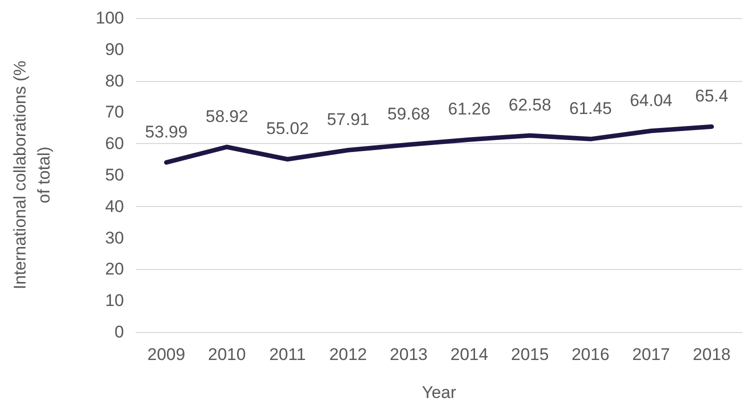 The height and width of the screenshot is (412, 751). I want to click on x-tick-label: 2012, so click(348, 354).